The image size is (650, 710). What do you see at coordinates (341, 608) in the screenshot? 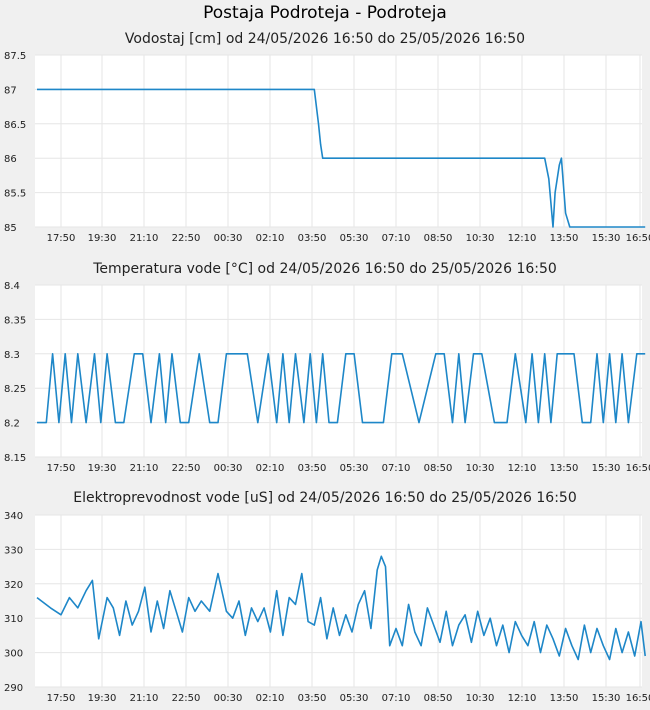
I see `series-line-conductivity` at bounding box center [341, 608].